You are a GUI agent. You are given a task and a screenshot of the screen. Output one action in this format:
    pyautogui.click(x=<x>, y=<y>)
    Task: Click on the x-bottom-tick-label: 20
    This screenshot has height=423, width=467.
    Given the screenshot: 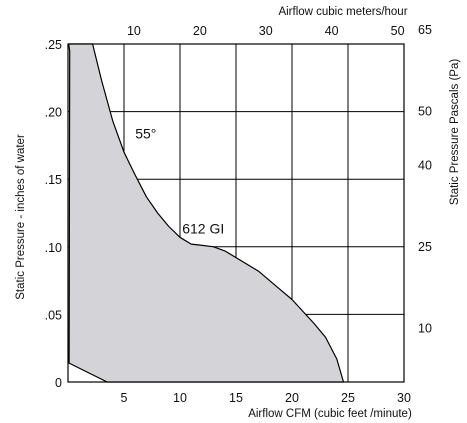 What is the action you would take?
    pyautogui.click(x=292, y=398)
    